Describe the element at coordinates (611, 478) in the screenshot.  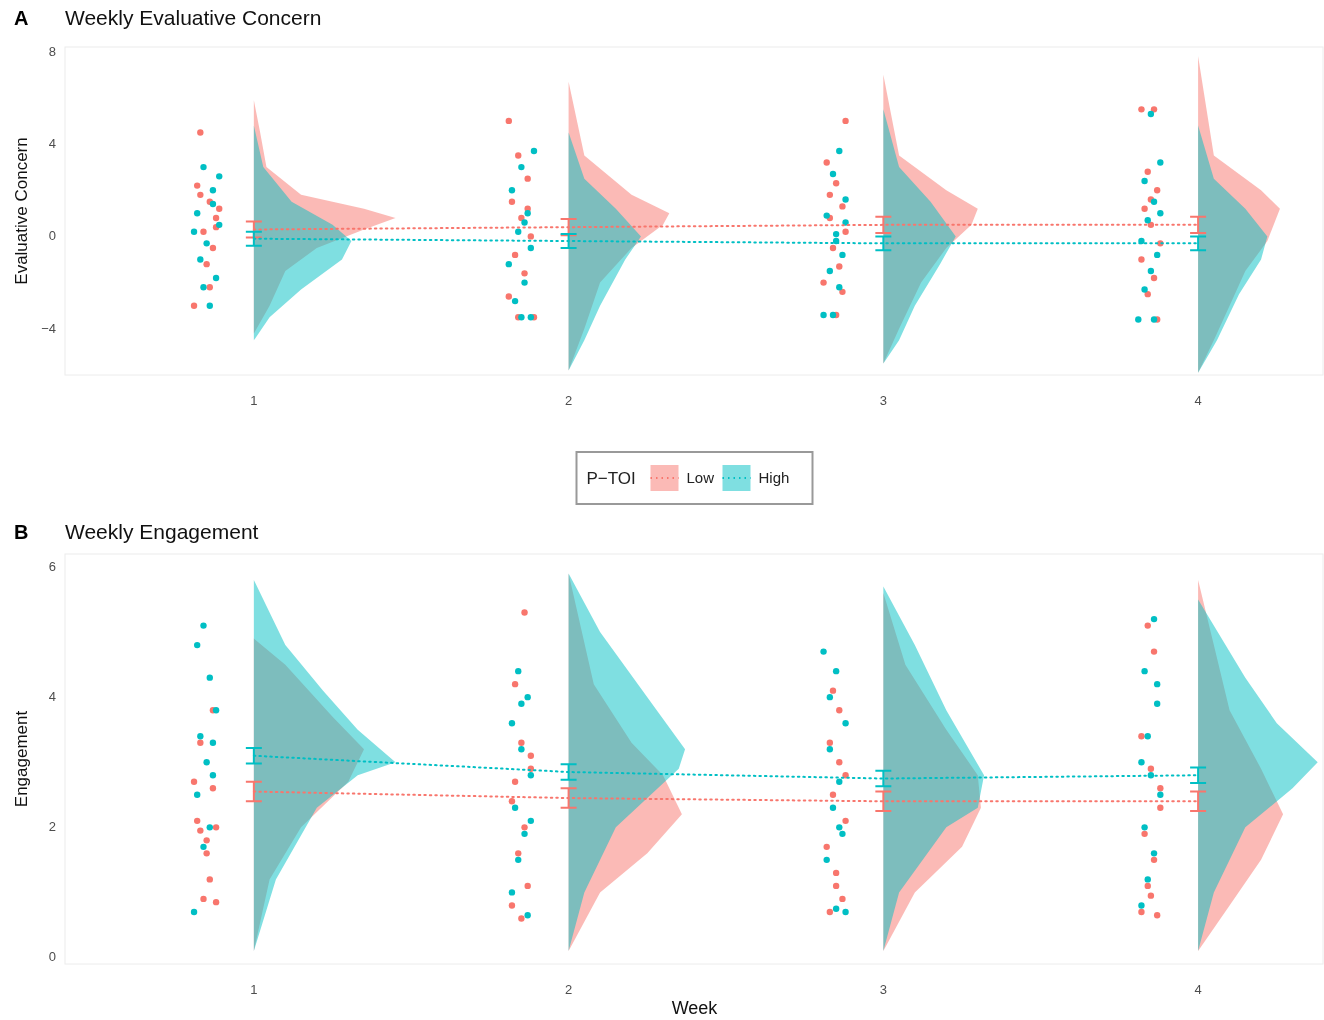
I see `legend-title: P−TOI` at that location.